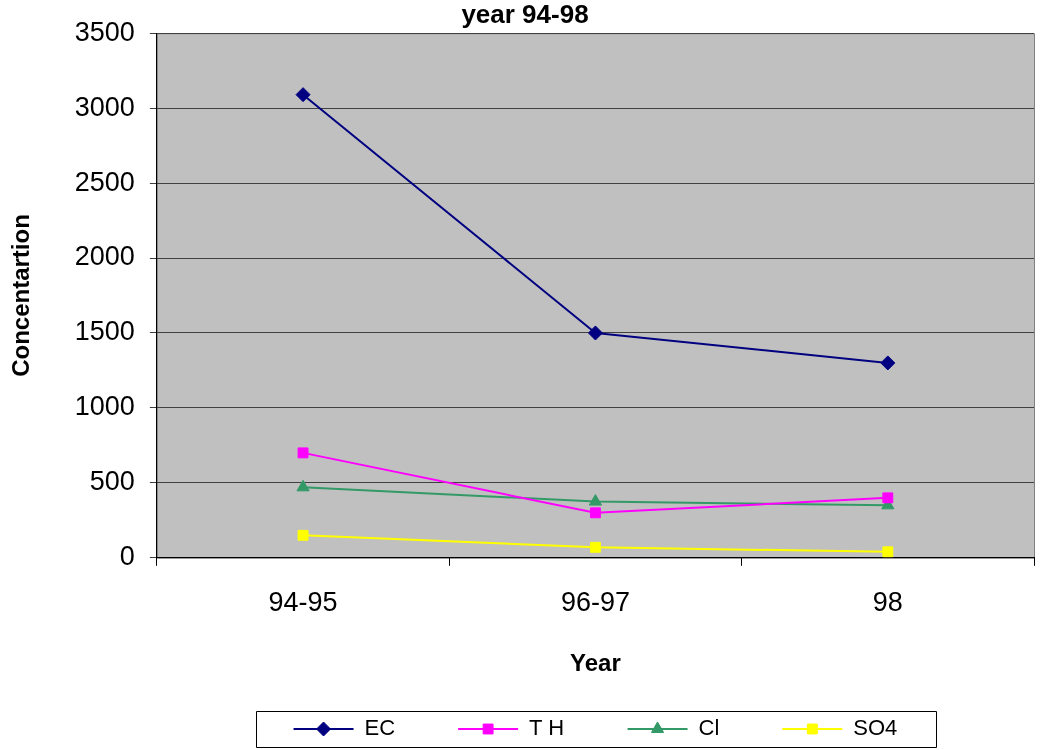  I want to click on y-tick-label: 500, so click(112, 481).